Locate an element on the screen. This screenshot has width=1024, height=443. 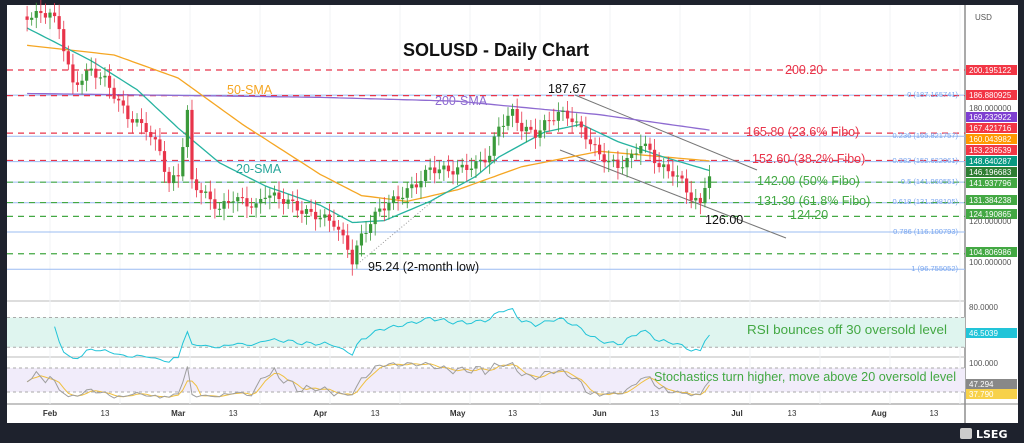
rsi-line is located at coordinates (382, 335).